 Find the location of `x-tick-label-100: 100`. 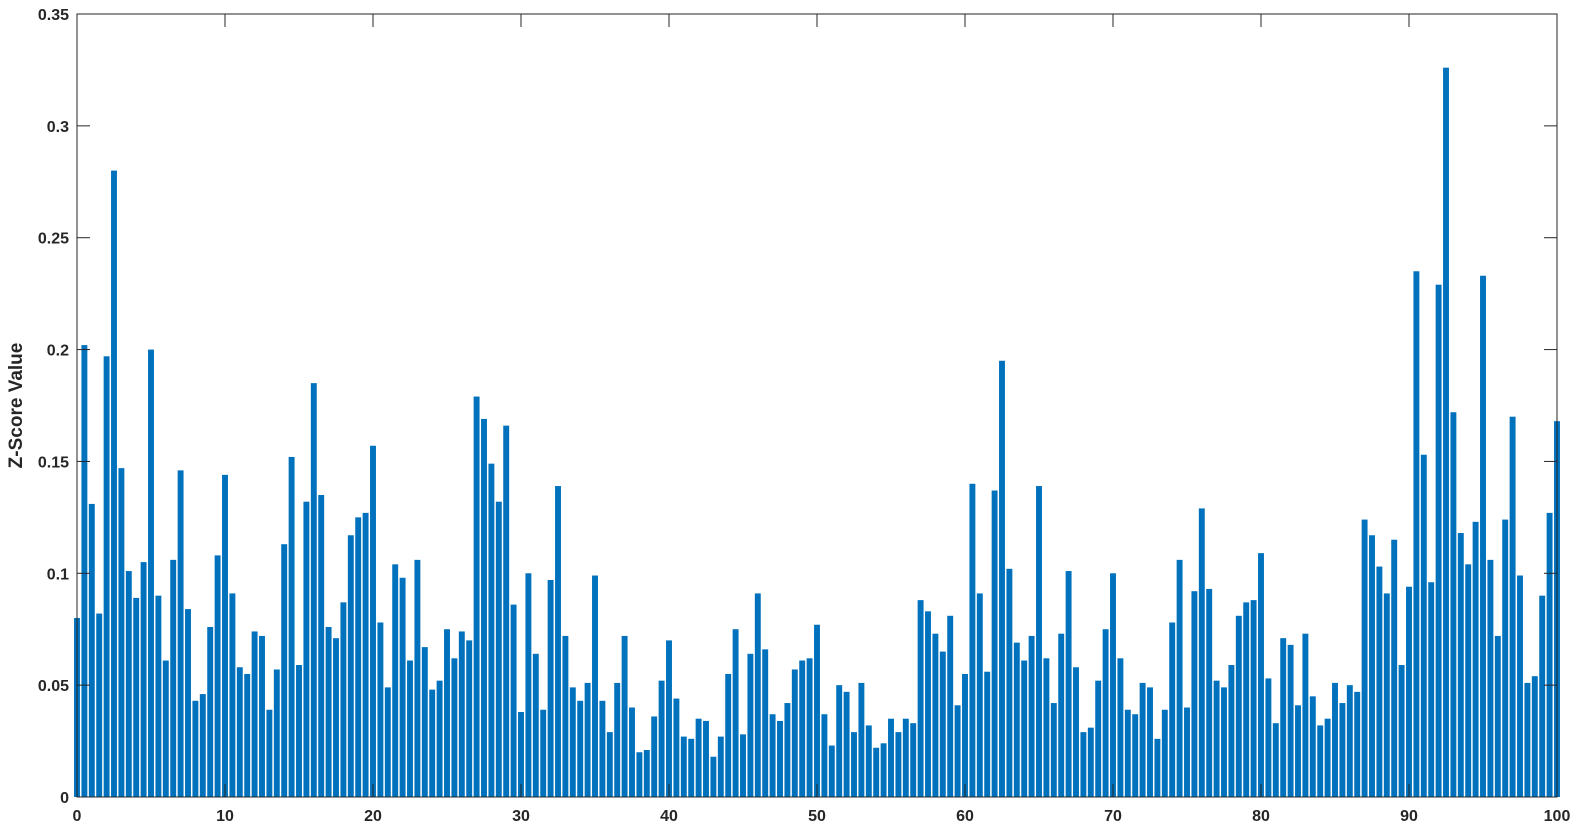

x-tick-label-100: 100 is located at coordinates (1557, 816).